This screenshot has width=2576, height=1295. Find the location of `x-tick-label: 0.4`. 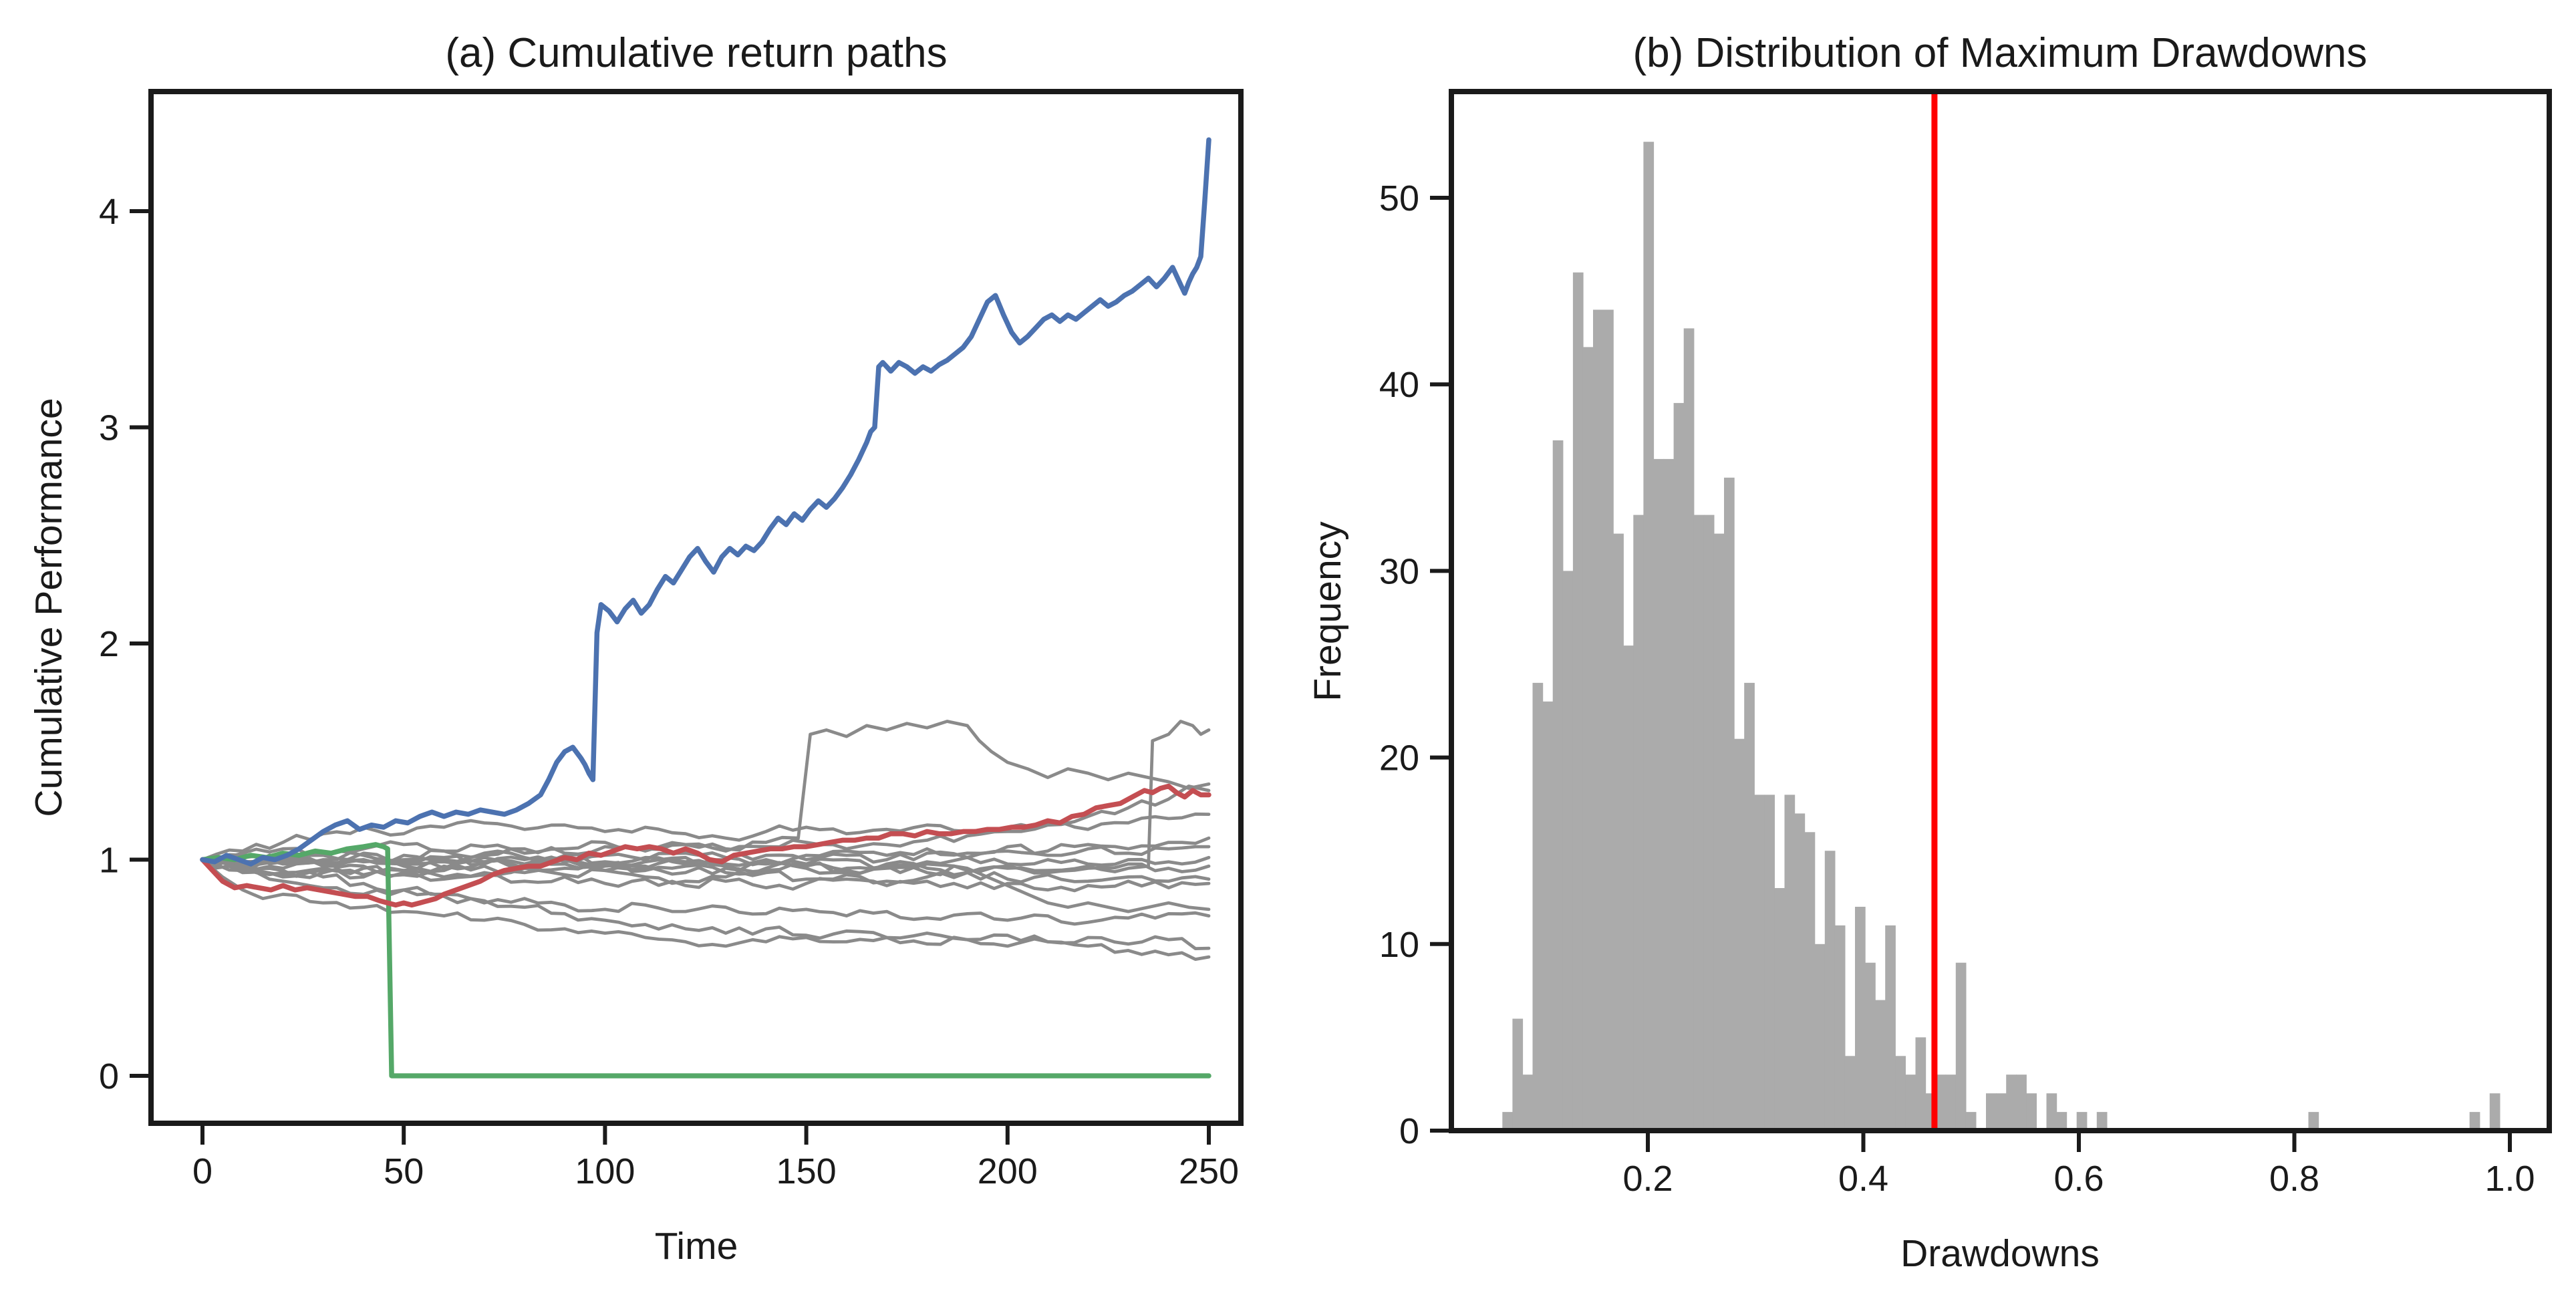

x-tick-label: 0.4 is located at coordinates (1863, 1179).